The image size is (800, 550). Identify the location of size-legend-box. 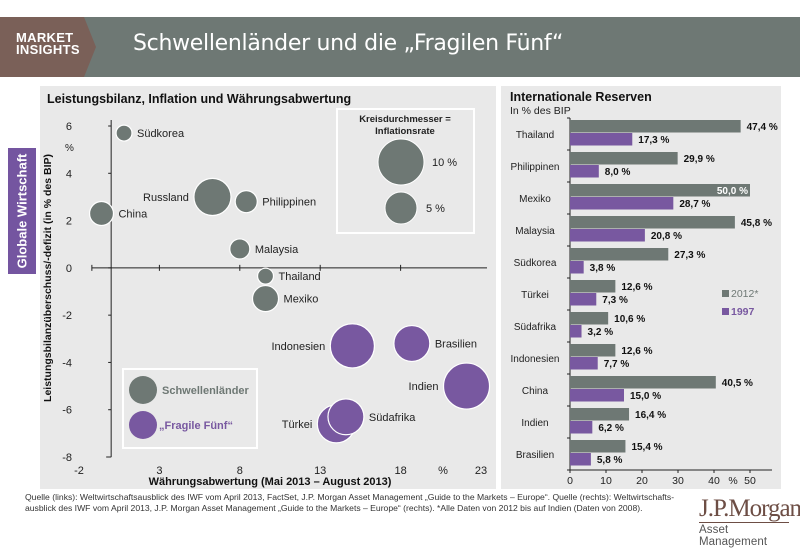
(405, 171).